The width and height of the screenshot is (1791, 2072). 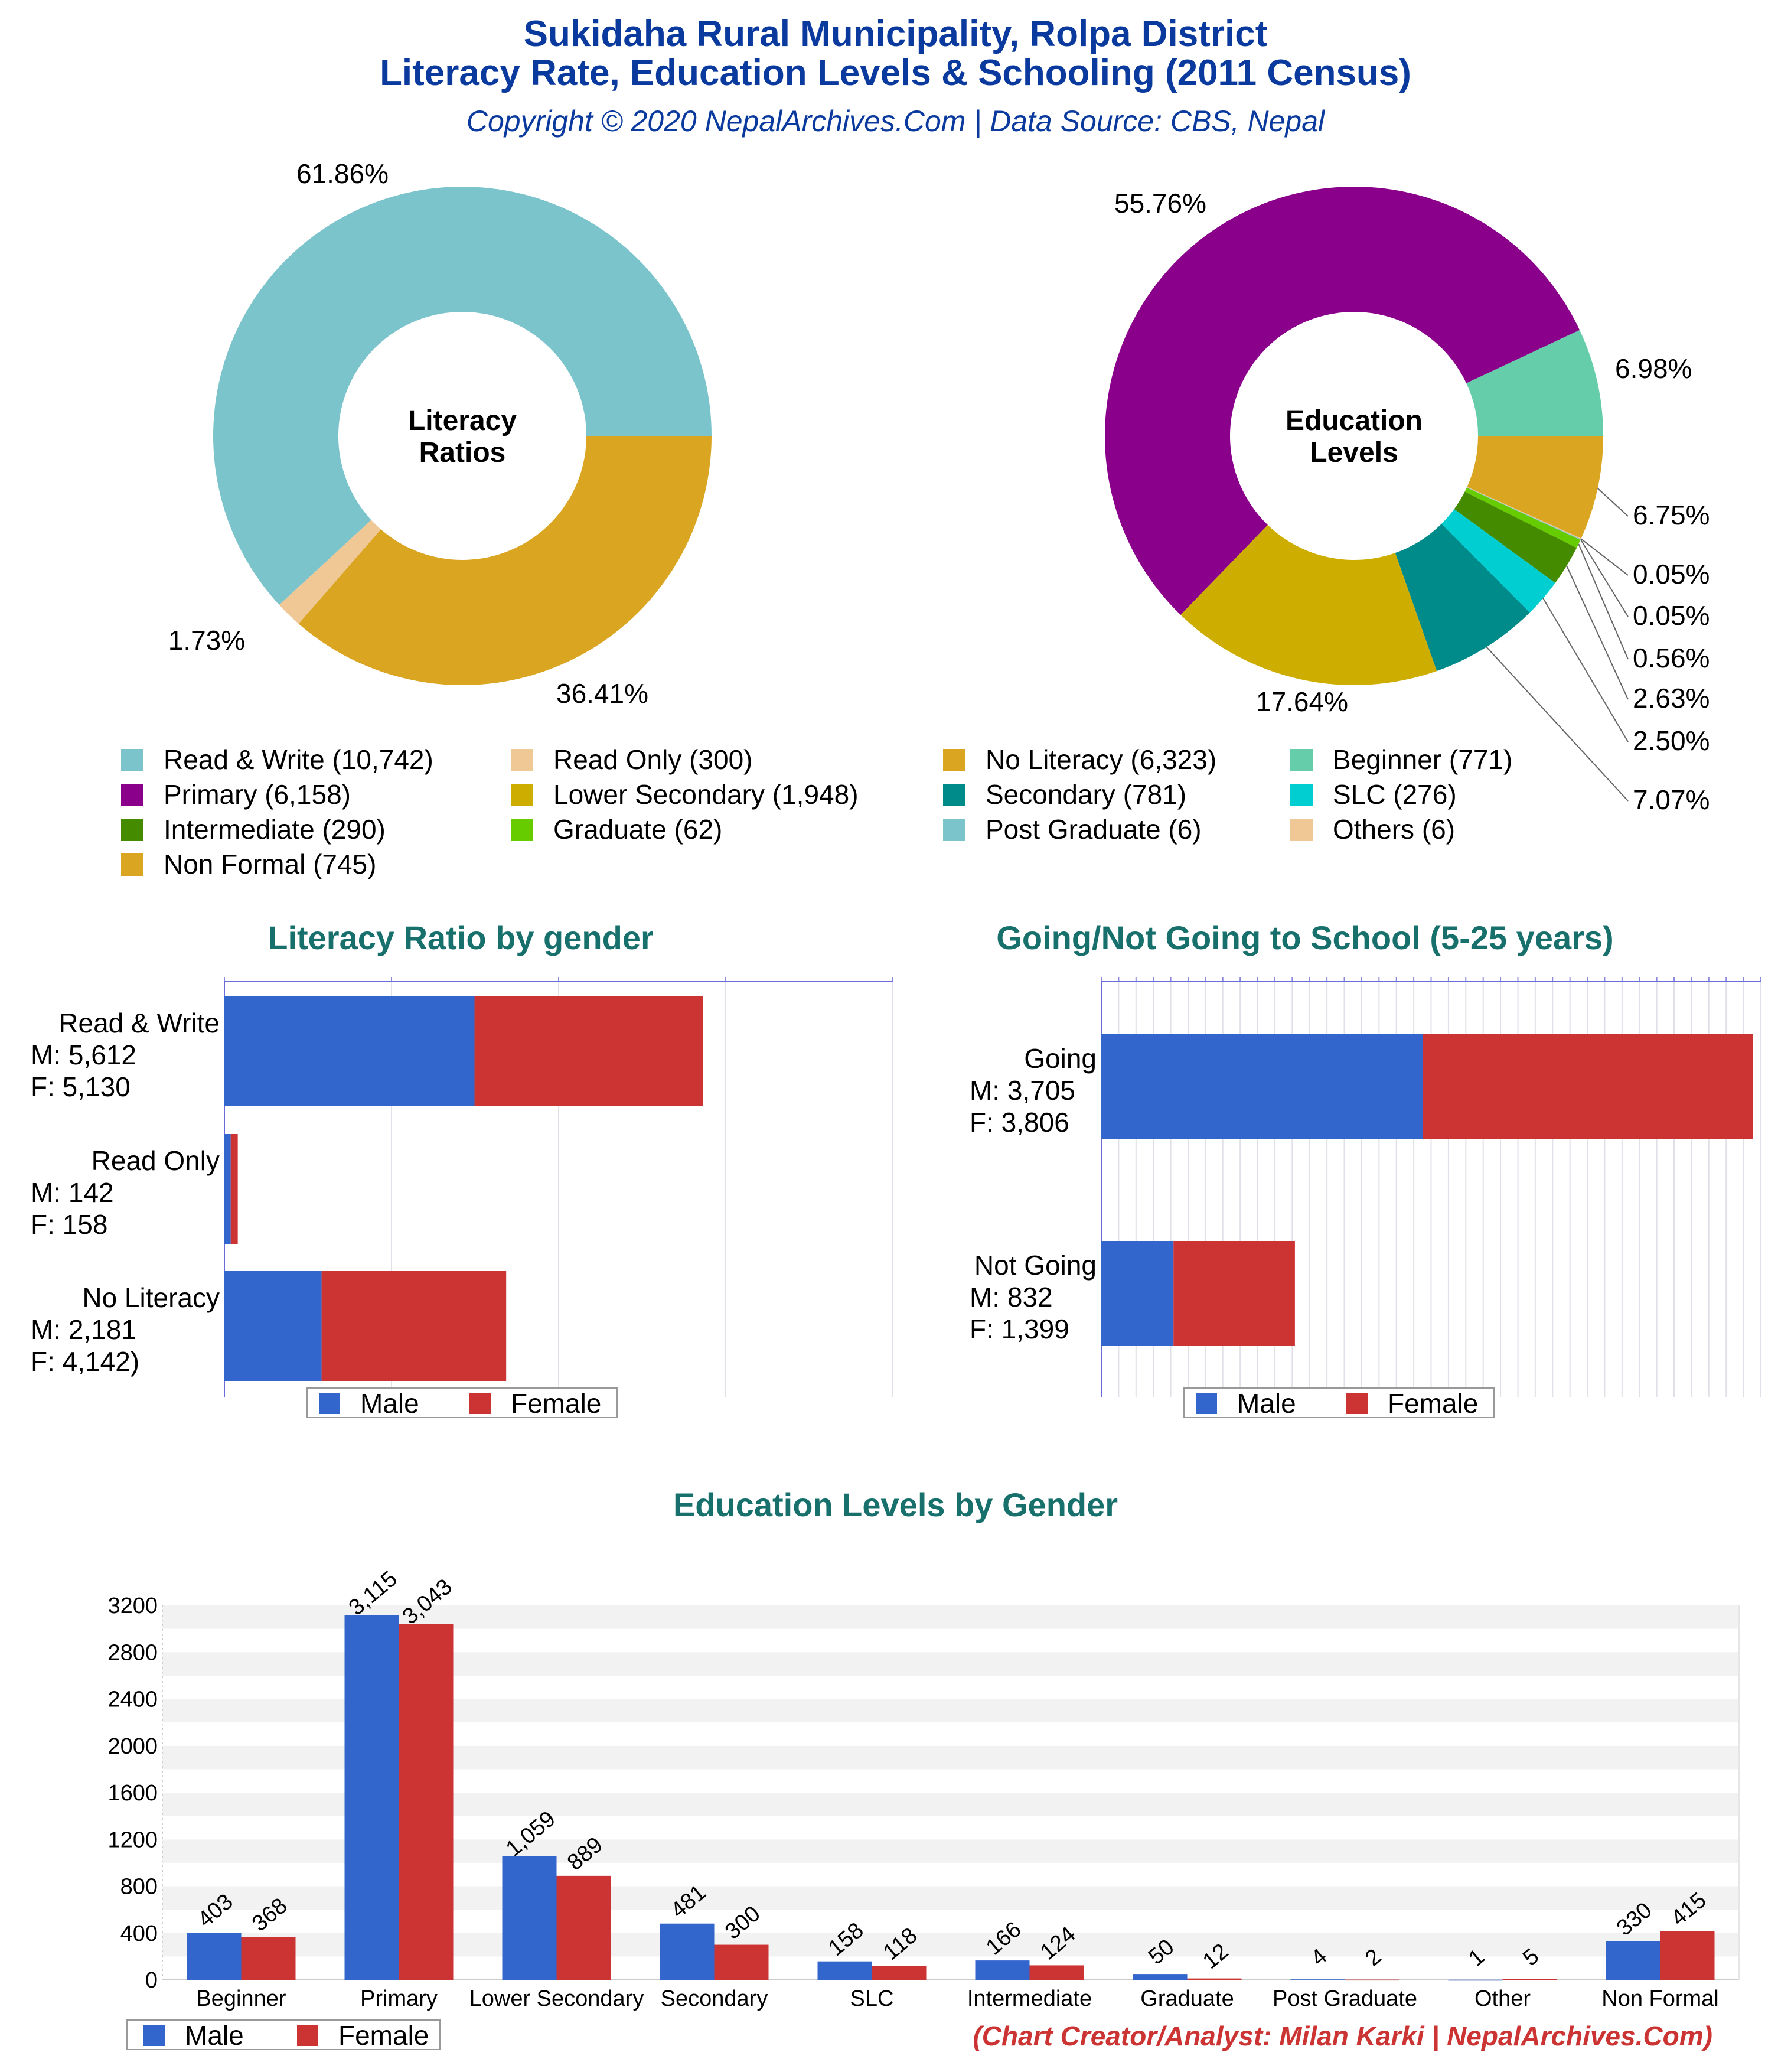 What do you see at coordinates (1011, 1297) in the screenshot?
I see `school-male-not-going: M: 832` at bounding box center [1011, 1297].